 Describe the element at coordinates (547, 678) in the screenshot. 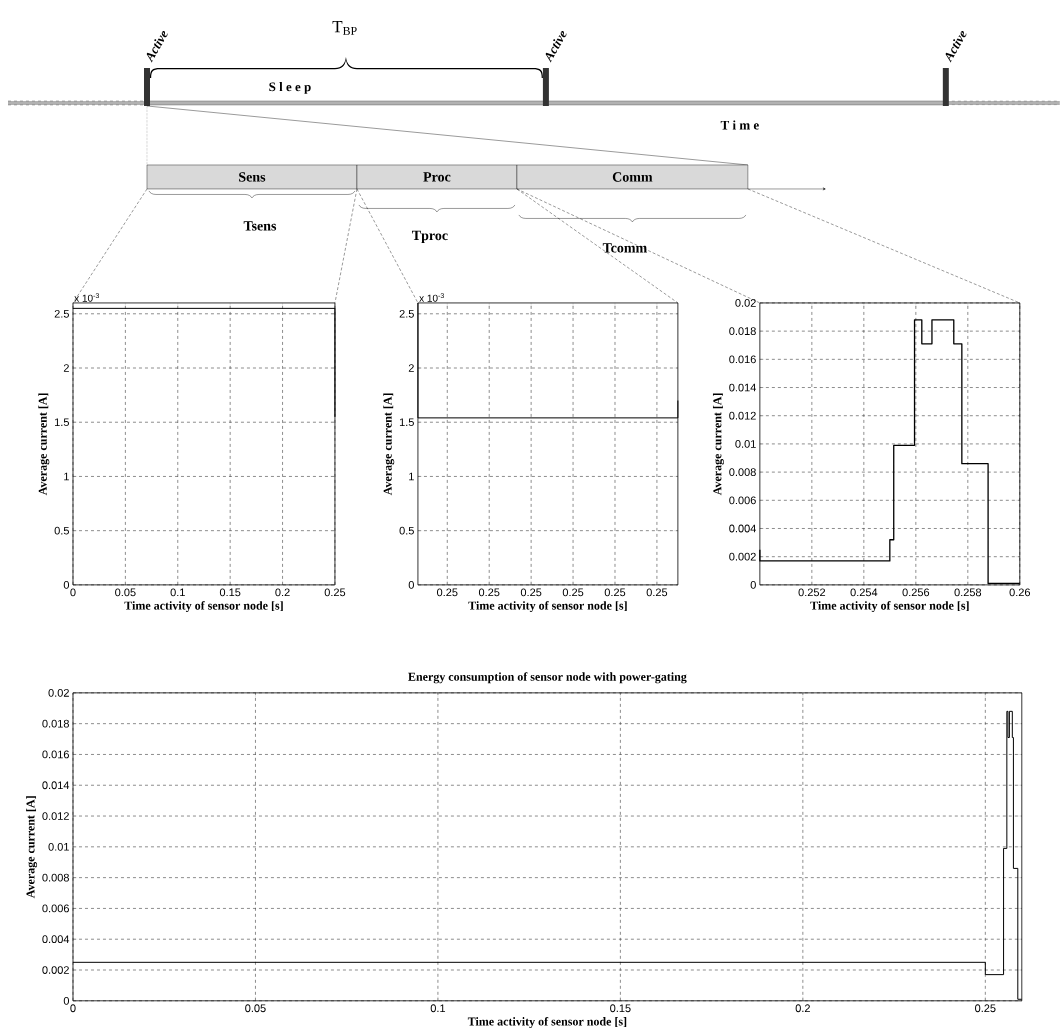

I see `chart-title: Energy consumption of sensor node with power-gating` at that location.